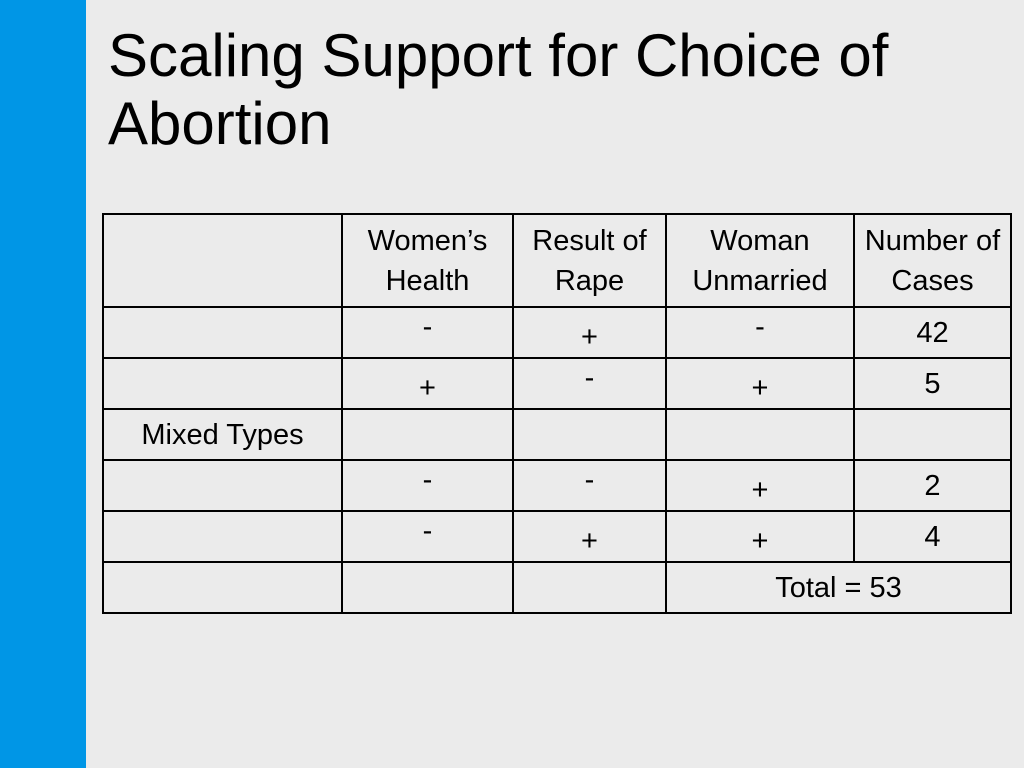  I want to click on cell-number-of-cases: 4, so click(932, 536).